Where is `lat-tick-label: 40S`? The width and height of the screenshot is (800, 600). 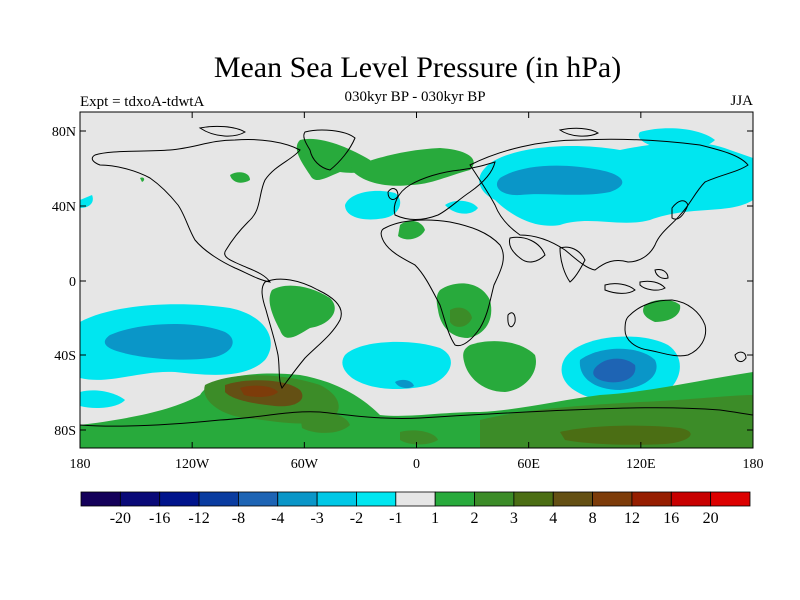 lat-tick-label: 40S is located at coordinates (65, 356).